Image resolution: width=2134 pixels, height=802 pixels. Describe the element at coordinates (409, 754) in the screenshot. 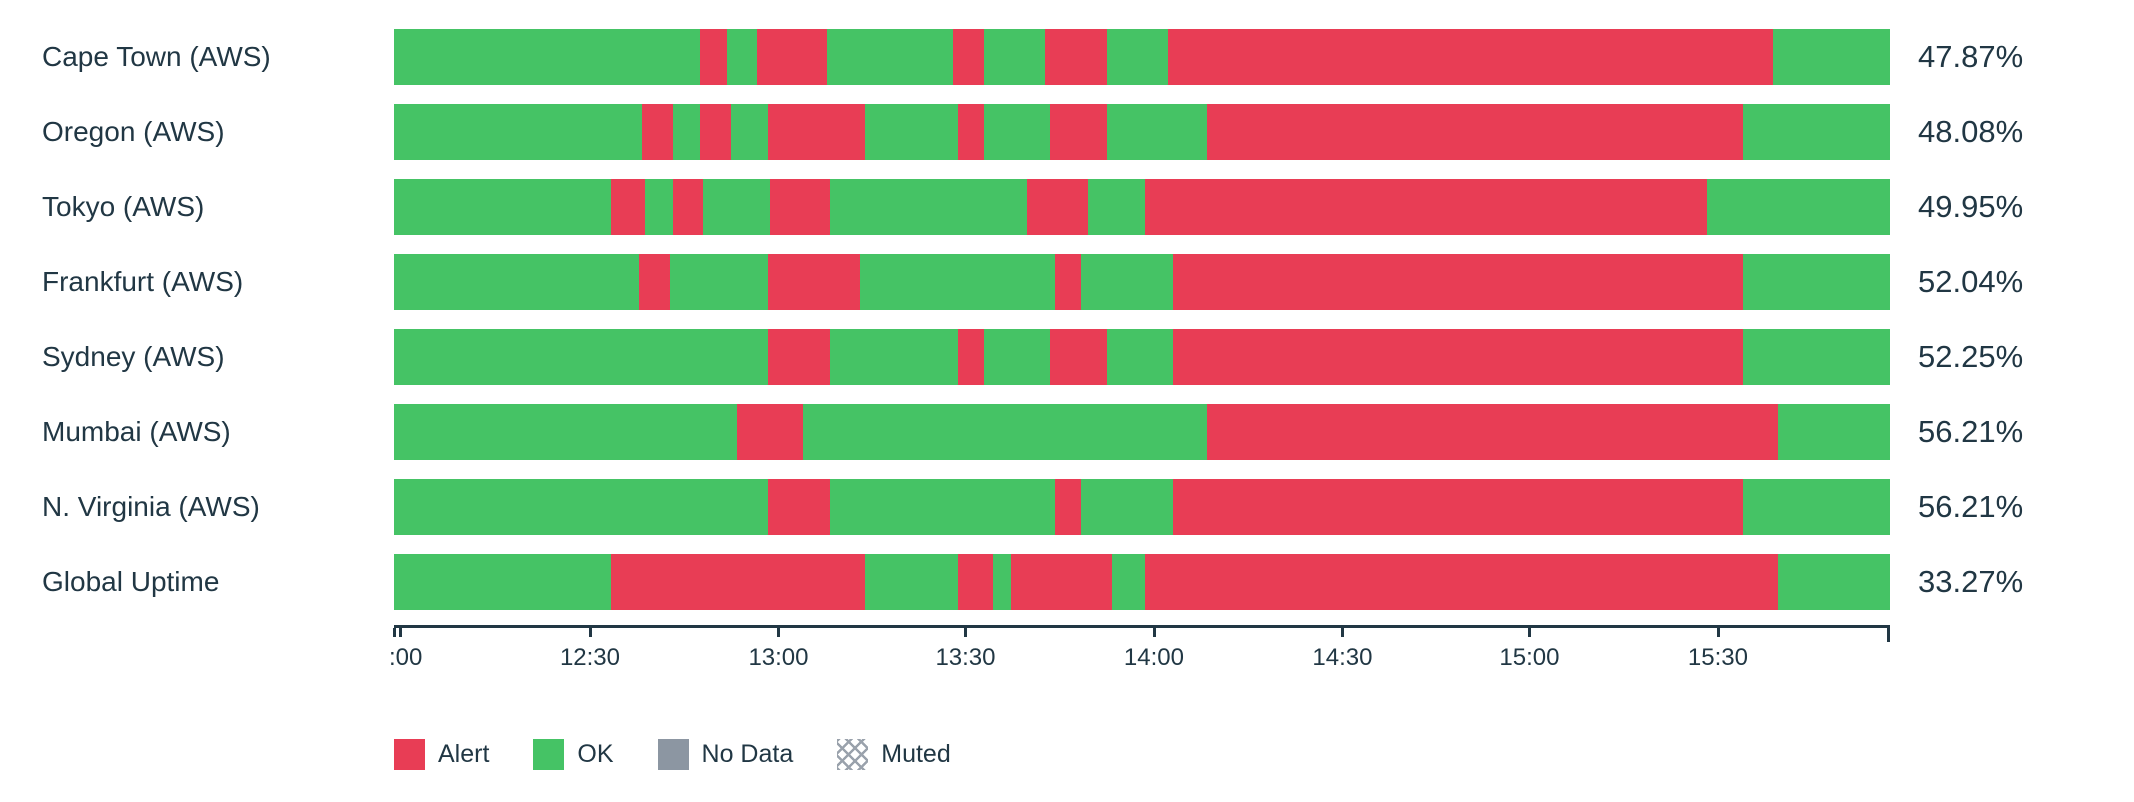

I see `alert-swatch-icon` at that location.